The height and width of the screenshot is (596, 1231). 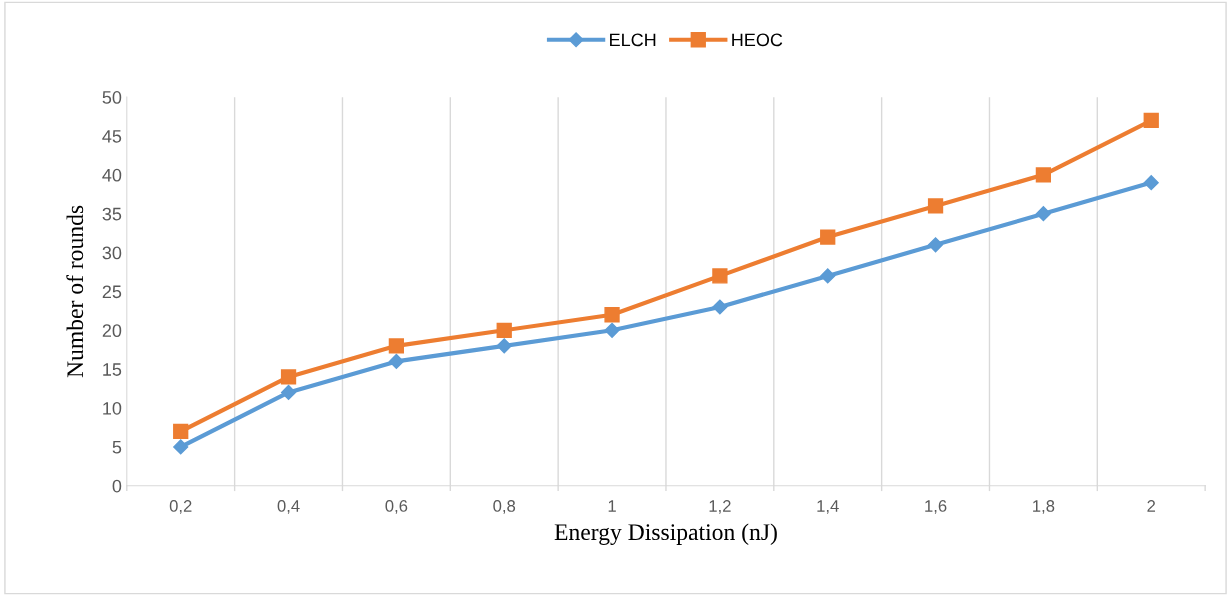 What do you see at coordinates (1044, 507) in the screenshot?
I see `x-tick-label: 1,8` at bounding box center [1044, 507].